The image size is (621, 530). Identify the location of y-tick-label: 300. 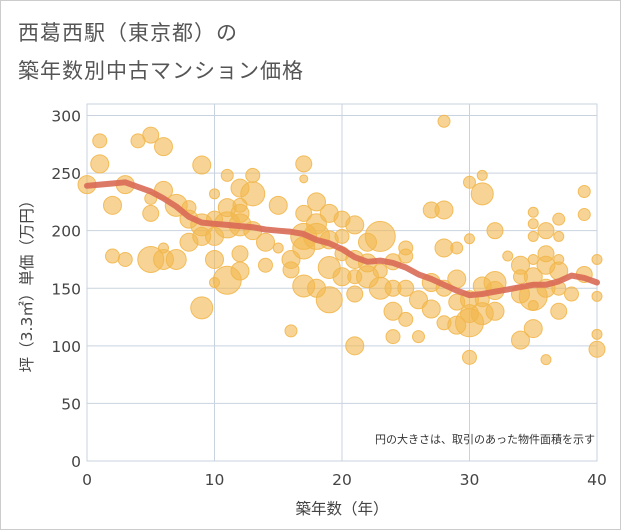
(66, 117).